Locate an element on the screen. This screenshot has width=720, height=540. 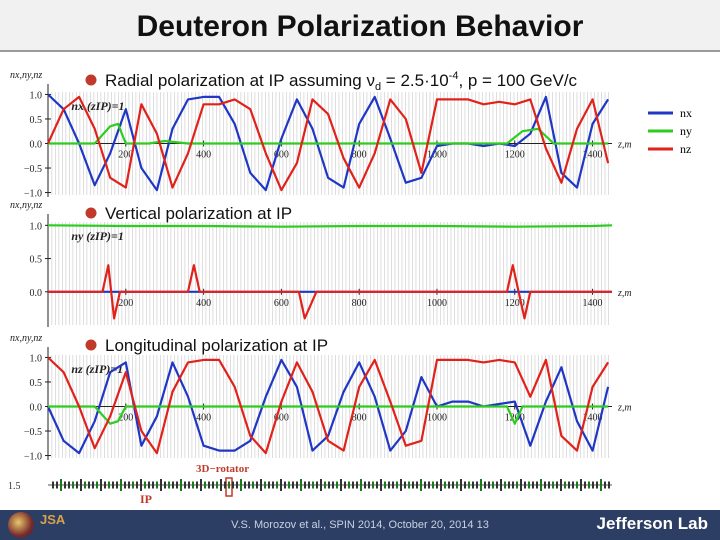
x-tick-label: 1000 is located at coordinates (437, 155).